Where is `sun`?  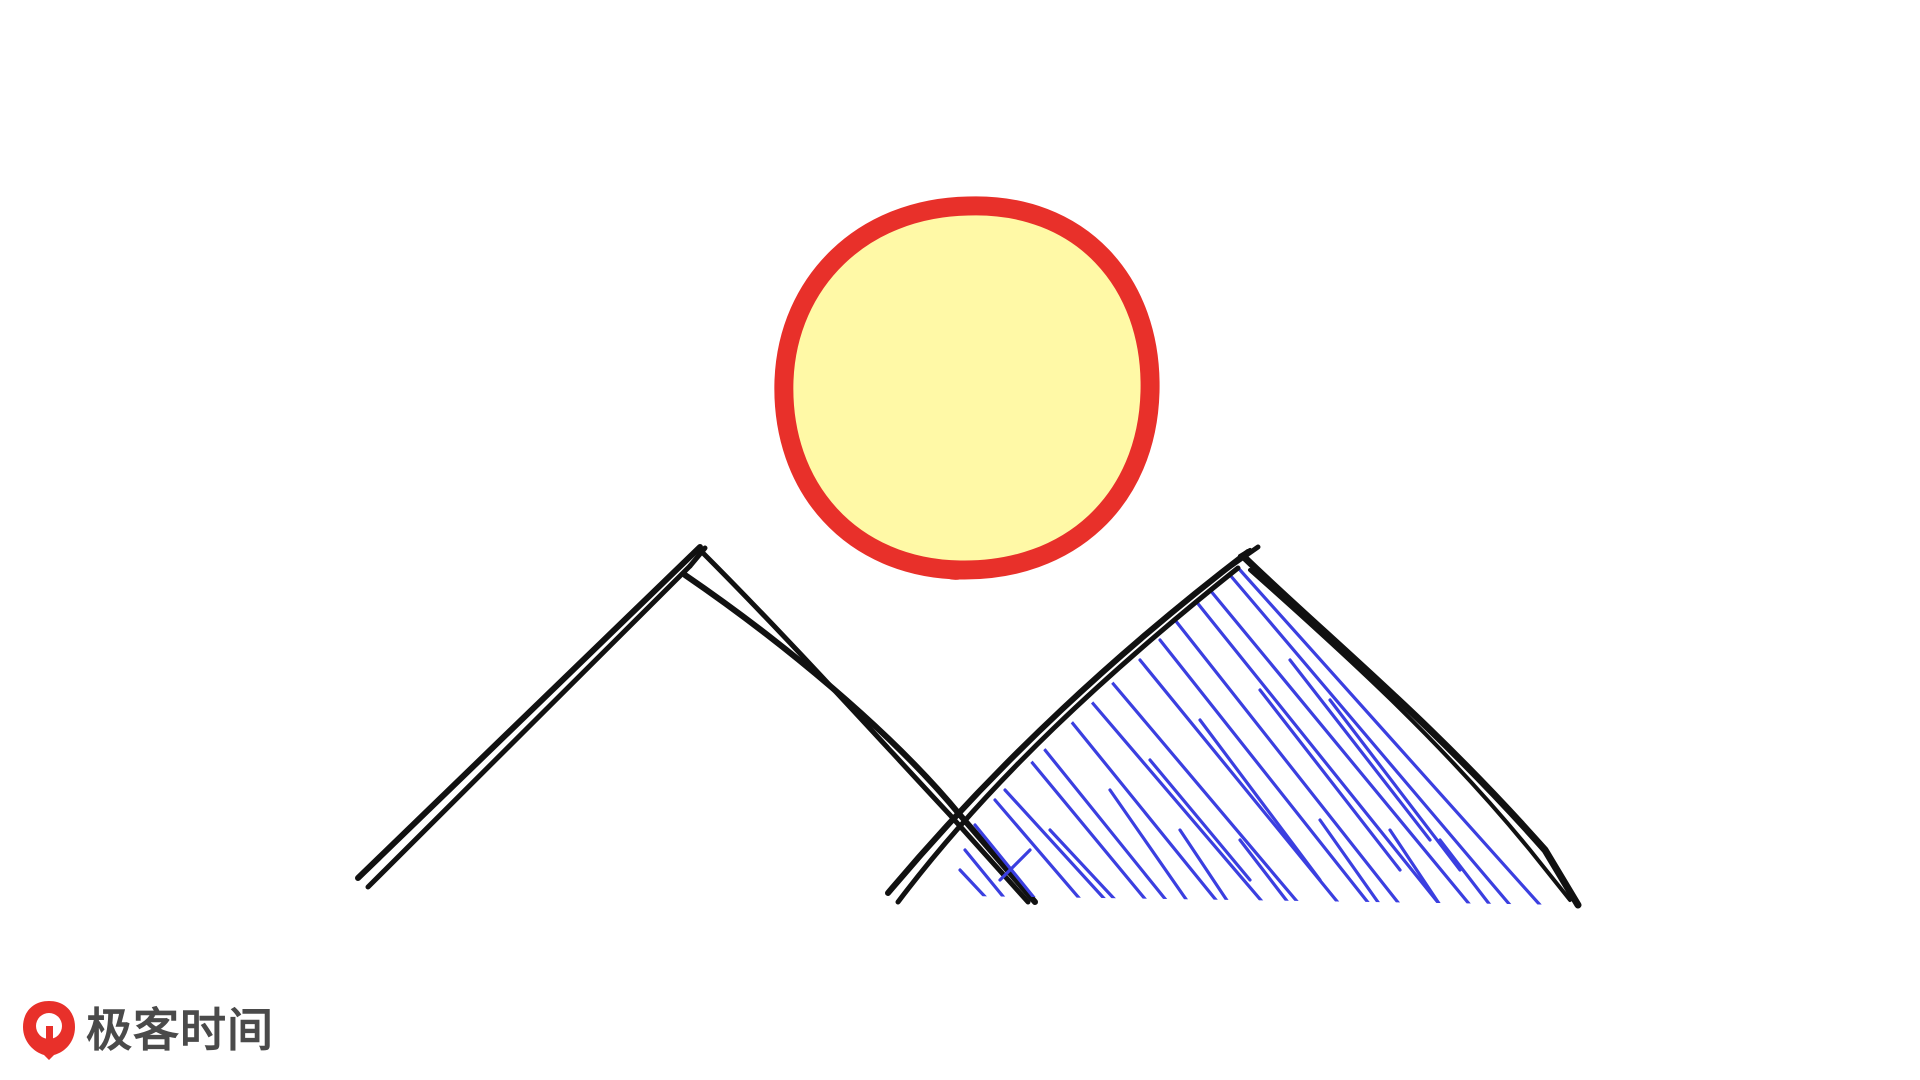
sun is located at coordinates (967, 388).